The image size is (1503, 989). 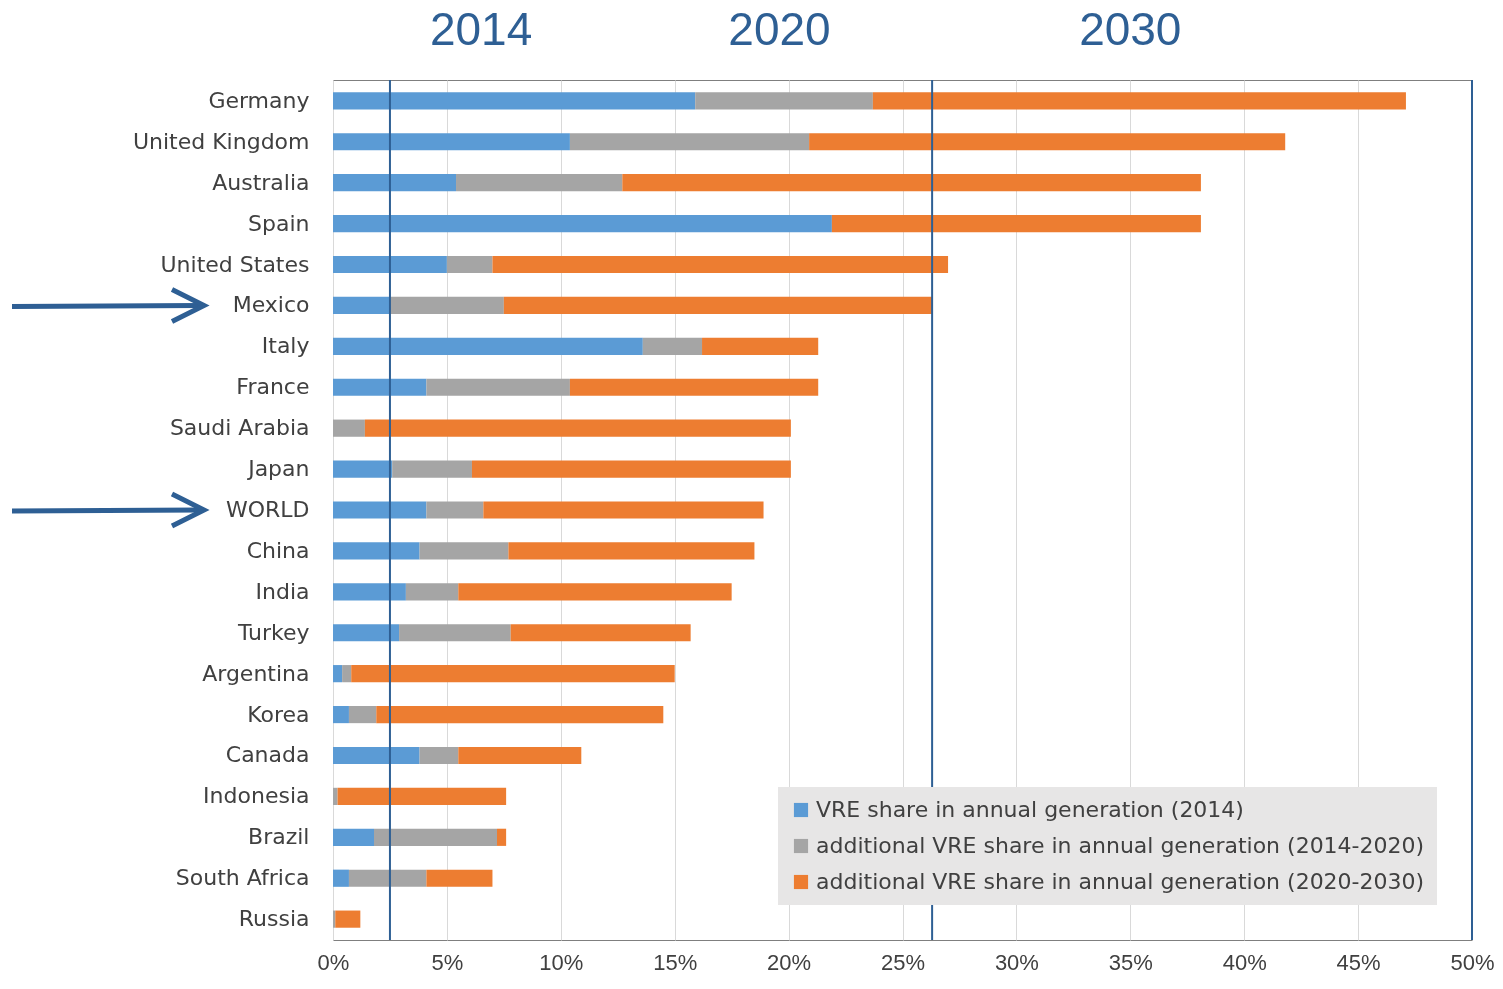 I want to click on y-tick-label: Canada, so click(x=267, y=755).